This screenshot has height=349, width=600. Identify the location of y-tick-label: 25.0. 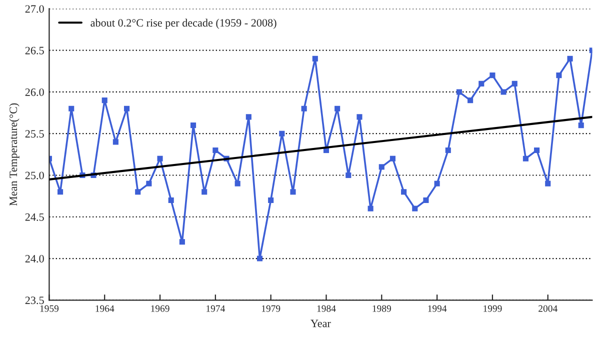
(34, 176).